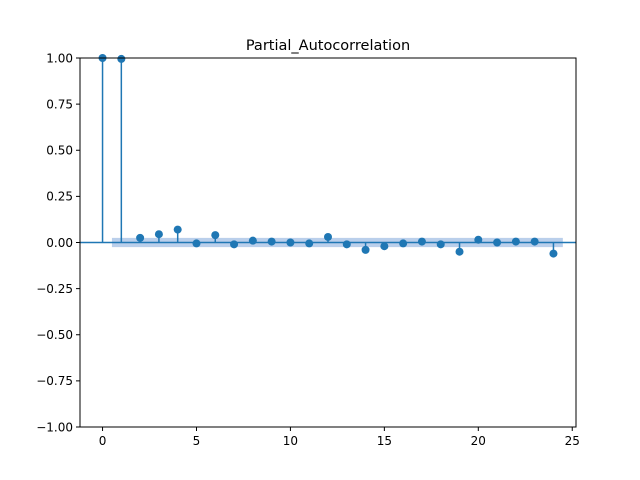 The height and width of the screenshot is (480, 640). Describe the element at coordinates (328, 46) in the screenshot. I see `chart-title: Partial_Autocorrelation` at that location.